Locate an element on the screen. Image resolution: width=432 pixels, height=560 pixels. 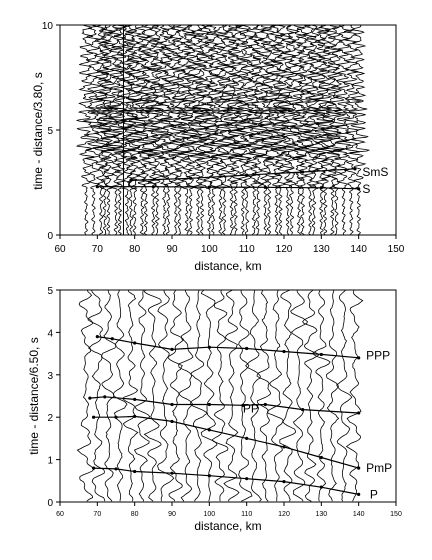
x-tick-label: 130 is located at coordinates (321, 514).